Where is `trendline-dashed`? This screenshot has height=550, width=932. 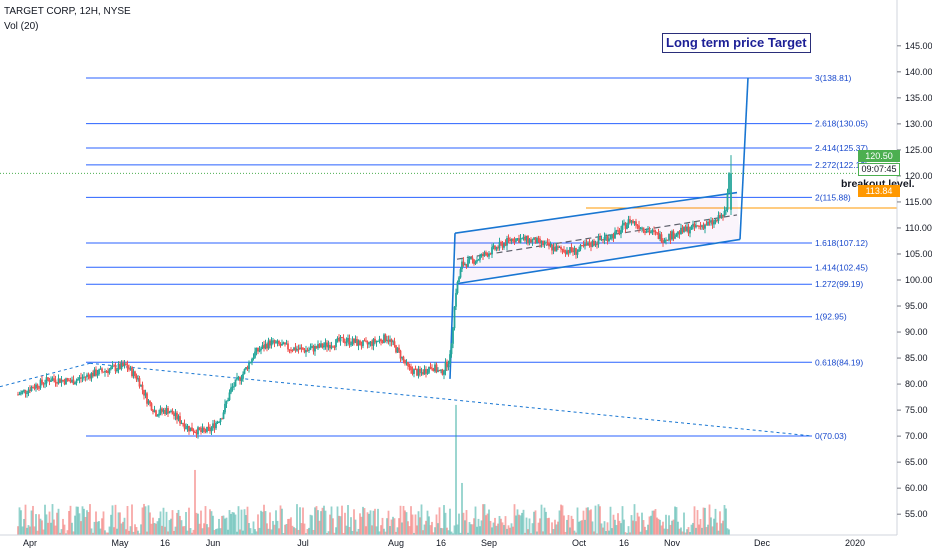
trendline-dashed is located at coordinates (451, 399).